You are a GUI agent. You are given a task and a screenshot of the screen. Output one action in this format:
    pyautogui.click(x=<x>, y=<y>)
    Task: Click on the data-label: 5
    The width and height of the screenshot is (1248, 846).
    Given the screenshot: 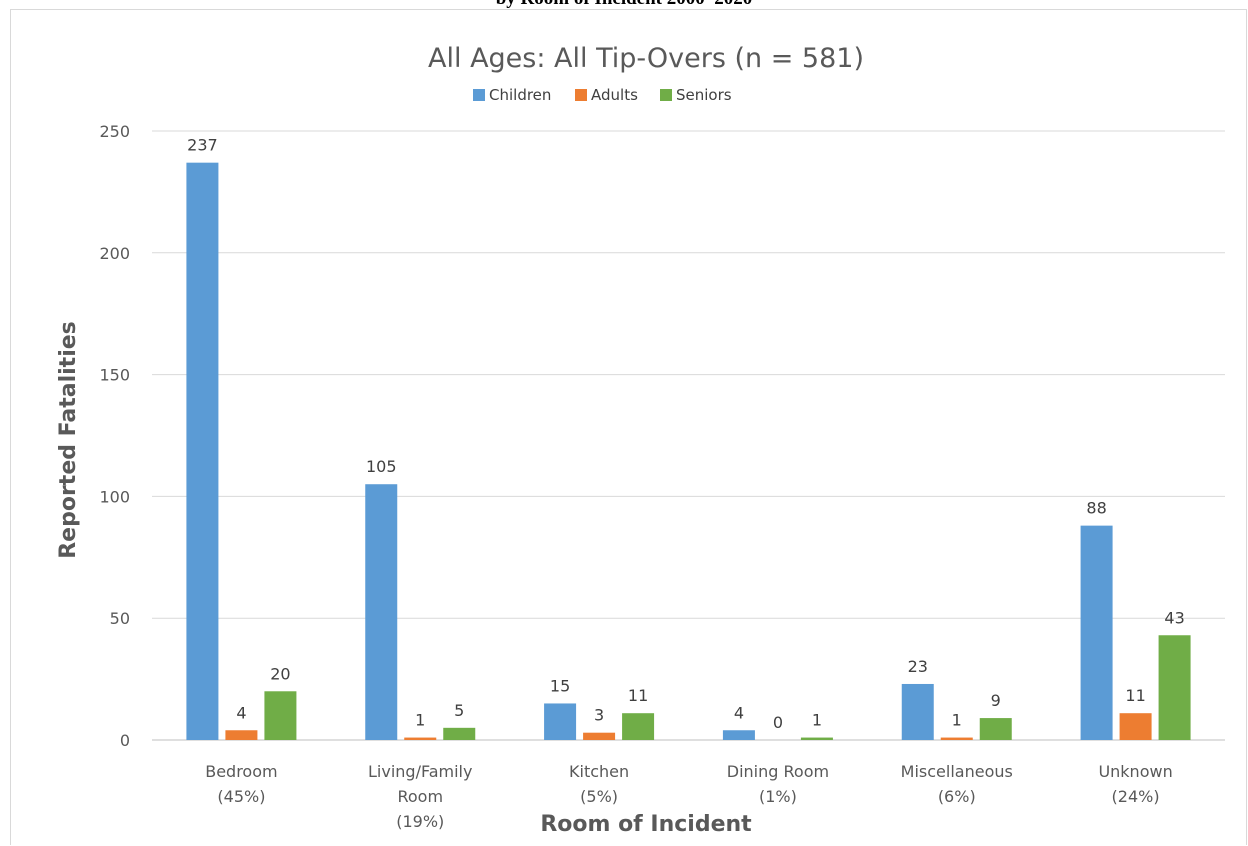 What is the action you would take?
    pyautogui.click(x=459, y=710)
    